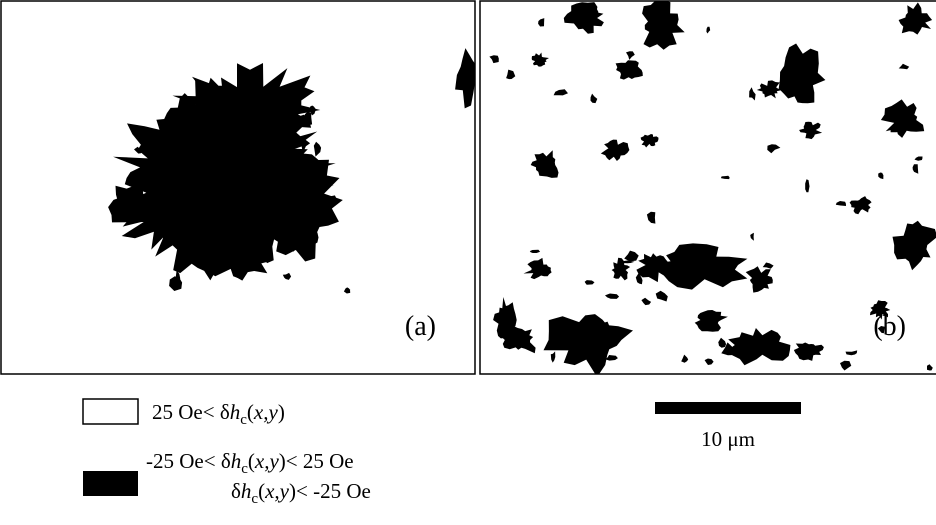  I want to click on legend-text-part: )< 25 Oe, so click(316, 461).